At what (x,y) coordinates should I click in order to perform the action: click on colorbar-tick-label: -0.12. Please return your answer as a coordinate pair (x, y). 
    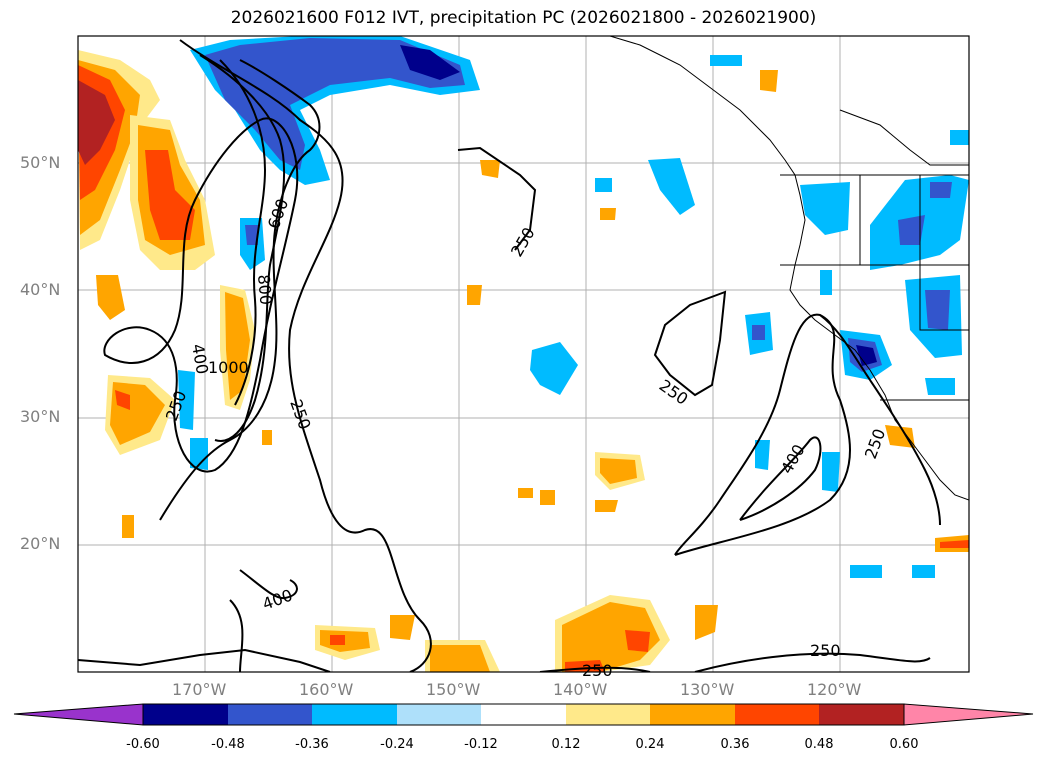
    Looking at the image, I should click on (481, 744).